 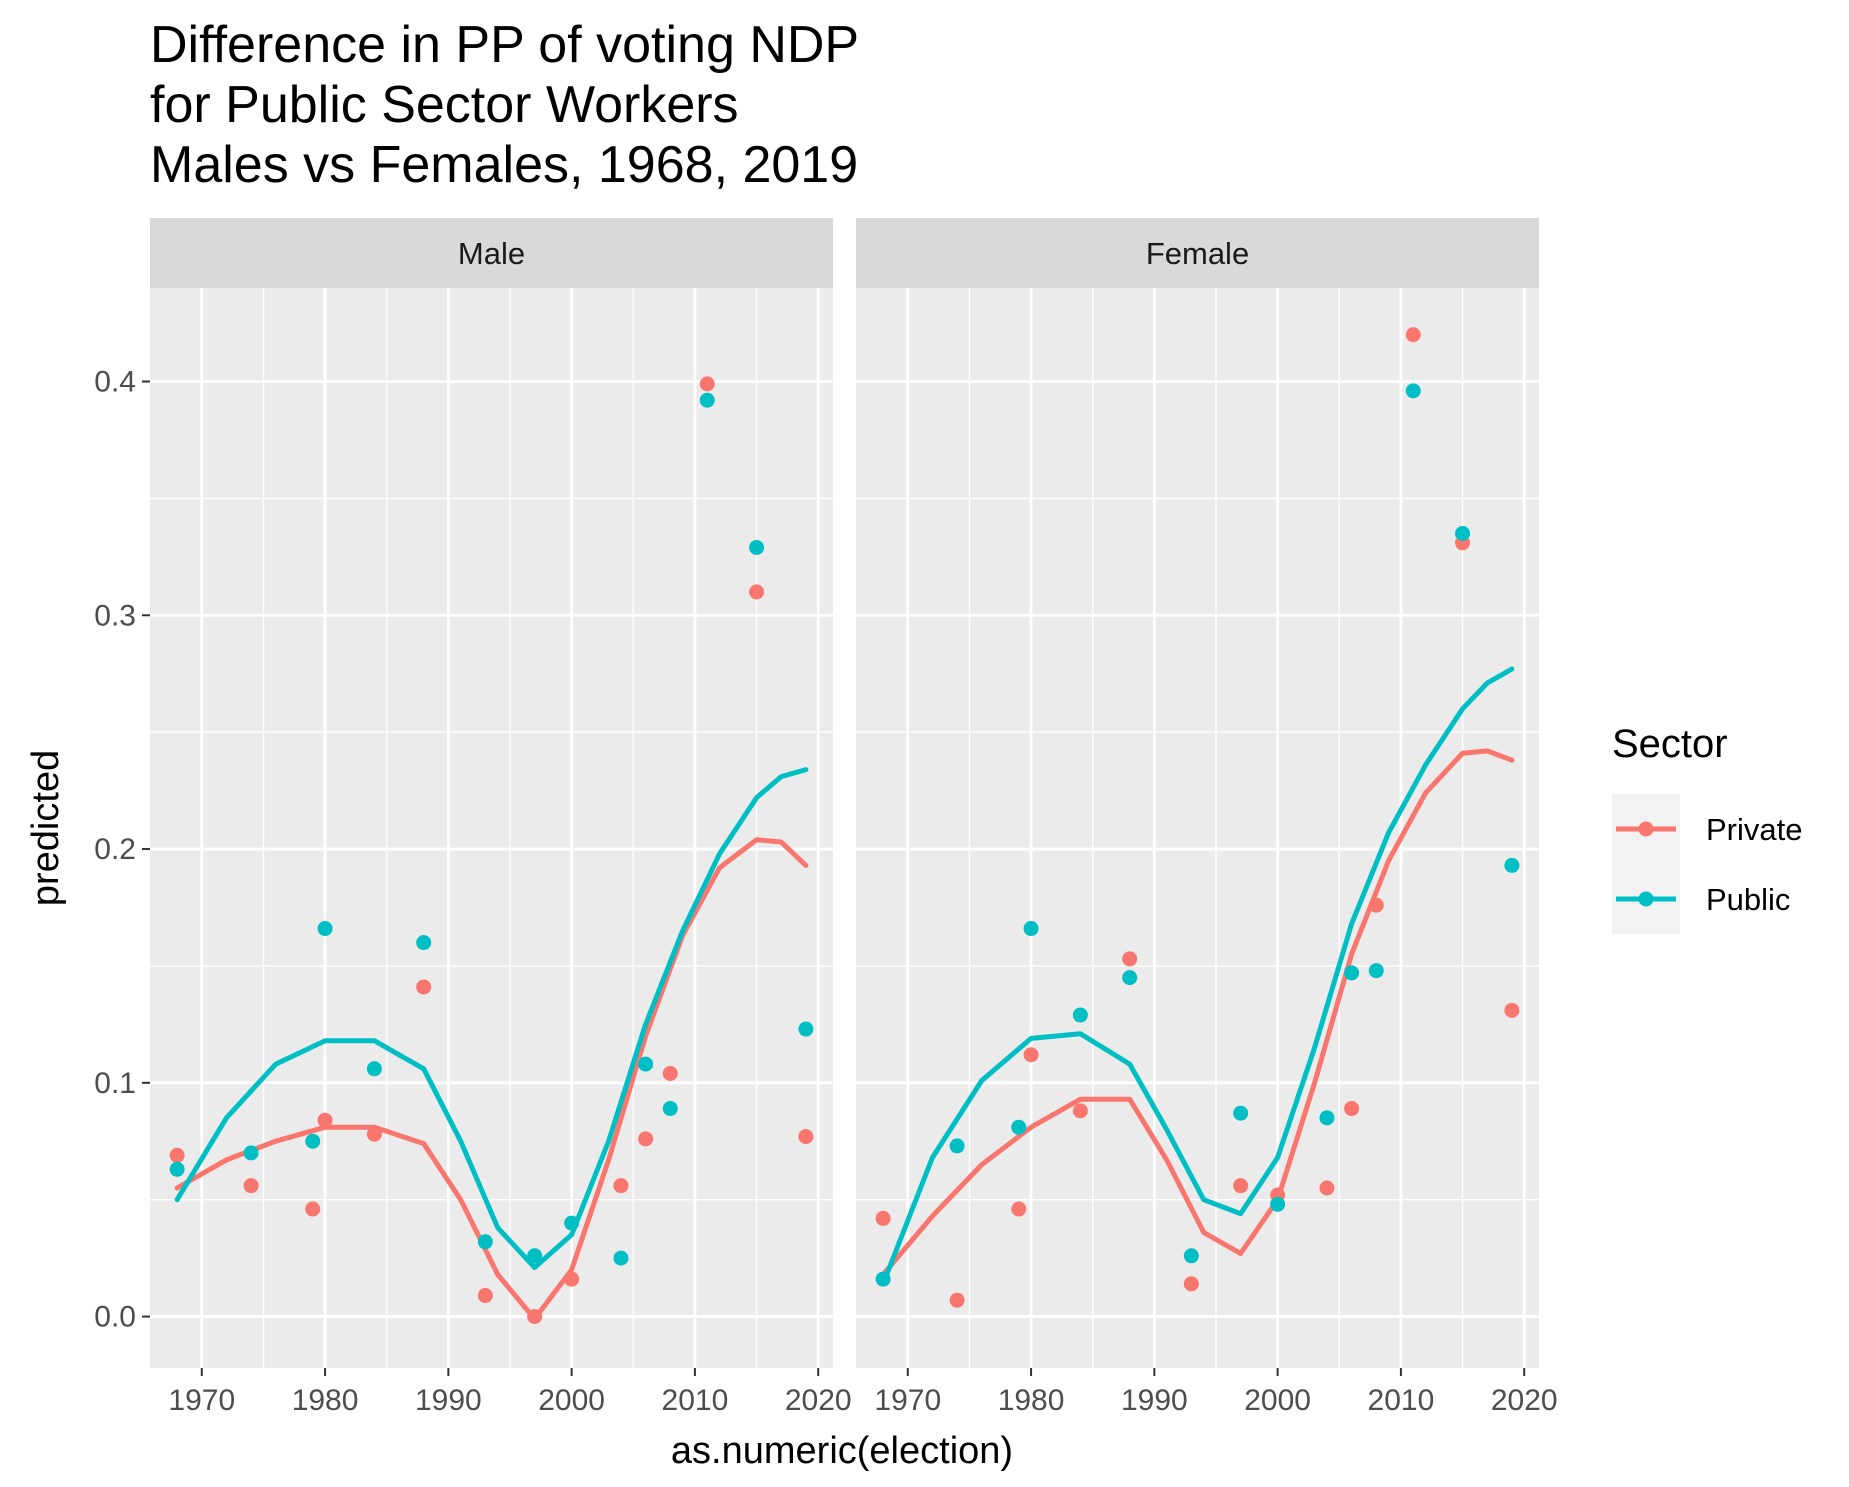 What do you see at coordinates (1197, 1012) in the screenshot?
I see `smooth-line-private-female` at bounding box center [1197, 1012].